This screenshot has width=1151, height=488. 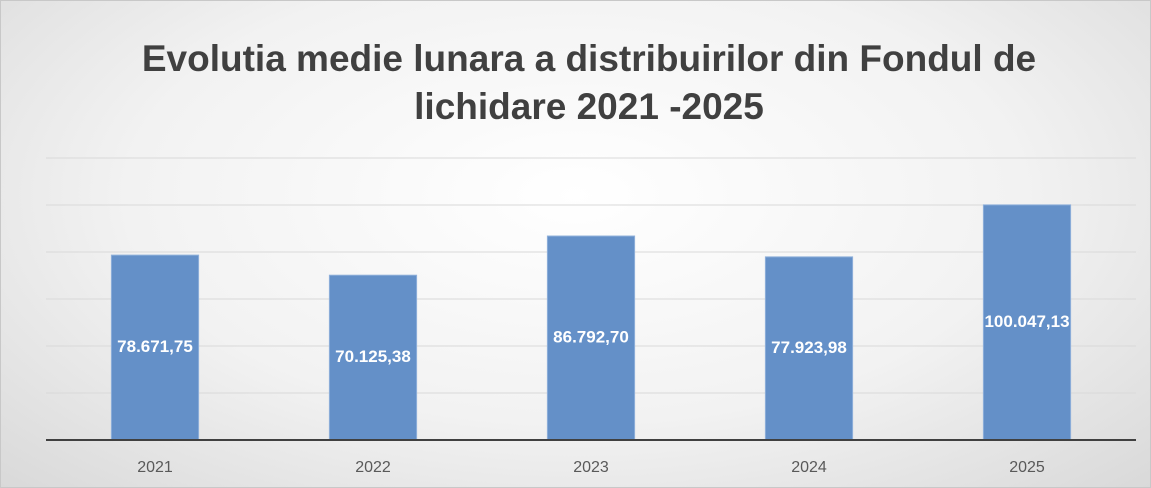 I want to click on x-tick-label: 2025, so click(x=1027, y=467).